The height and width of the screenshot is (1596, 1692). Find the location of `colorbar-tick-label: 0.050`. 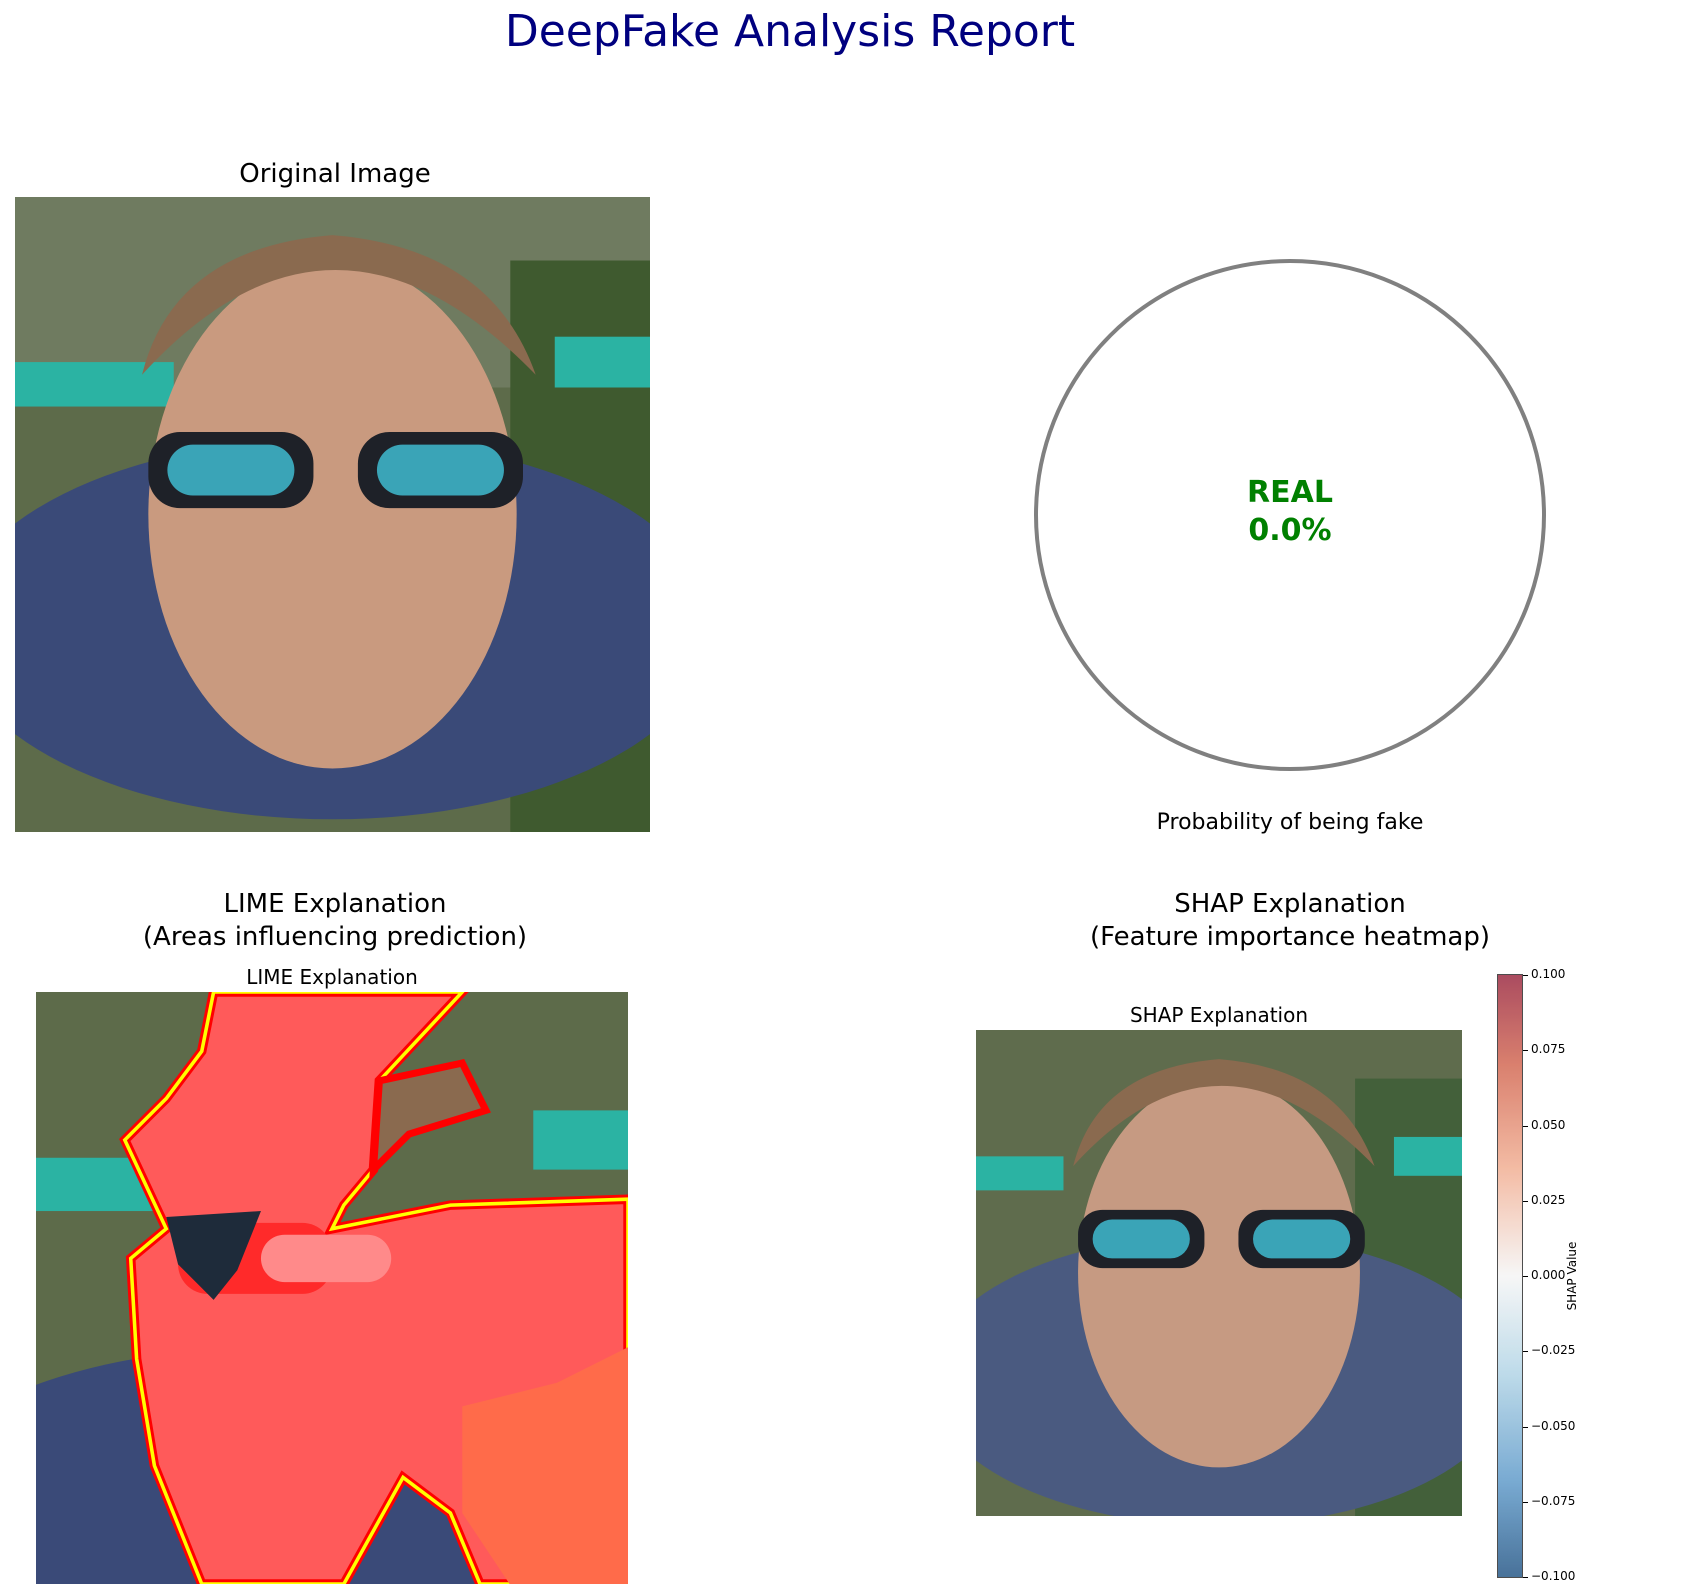

colorbar-tick-label: 0.050 is located at coordinates (1548, 1124).